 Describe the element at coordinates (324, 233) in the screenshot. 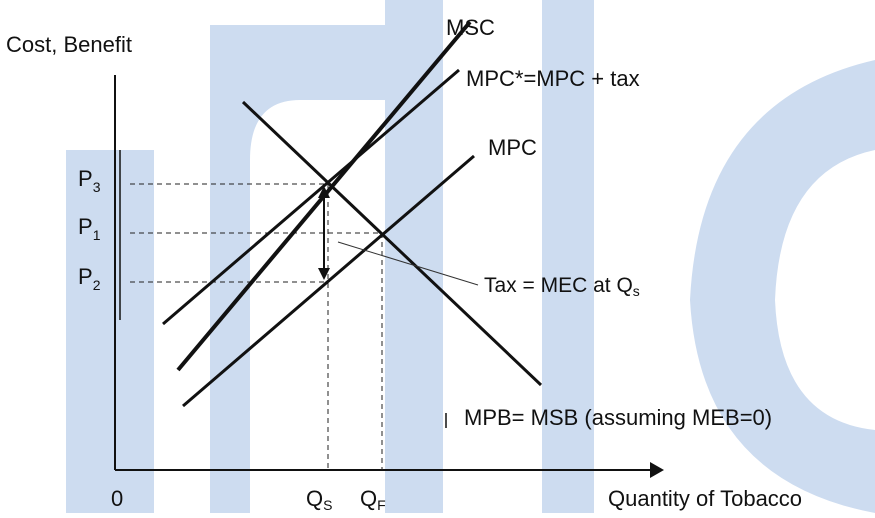

I see `tax-arrow` at that location.